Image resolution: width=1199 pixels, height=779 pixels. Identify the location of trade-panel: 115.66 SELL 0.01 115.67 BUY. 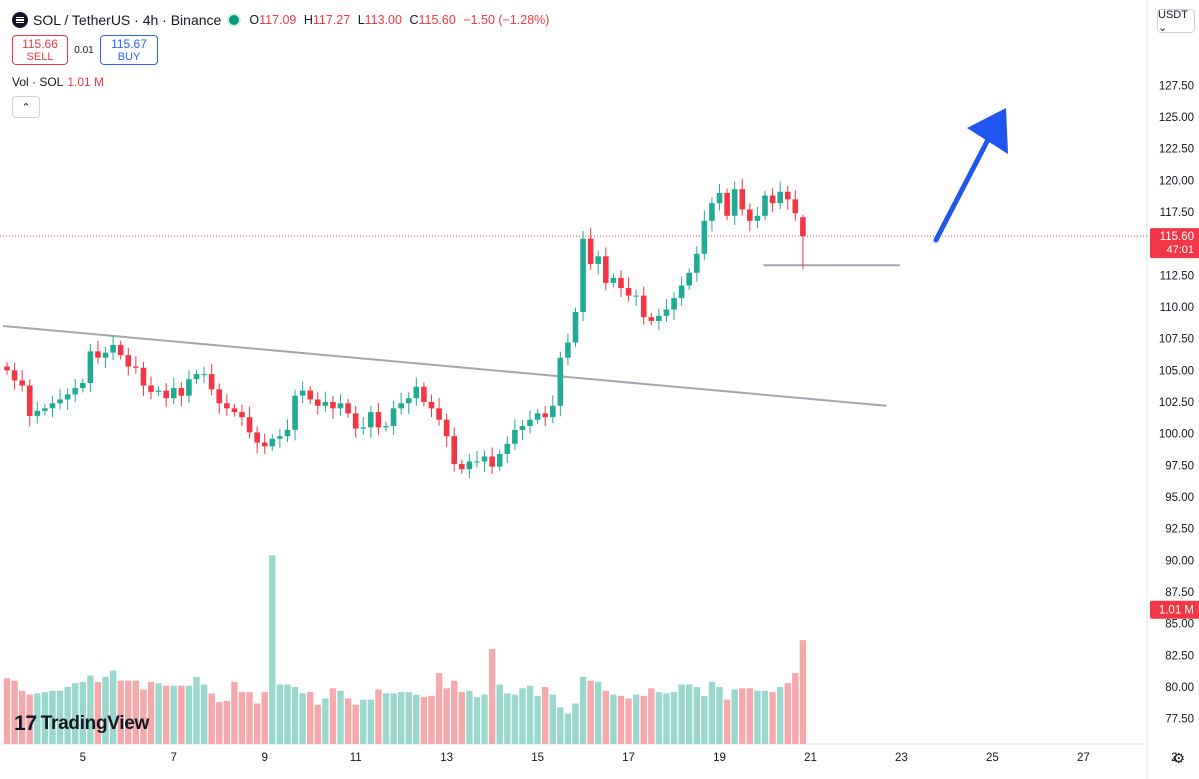
(85, 50).